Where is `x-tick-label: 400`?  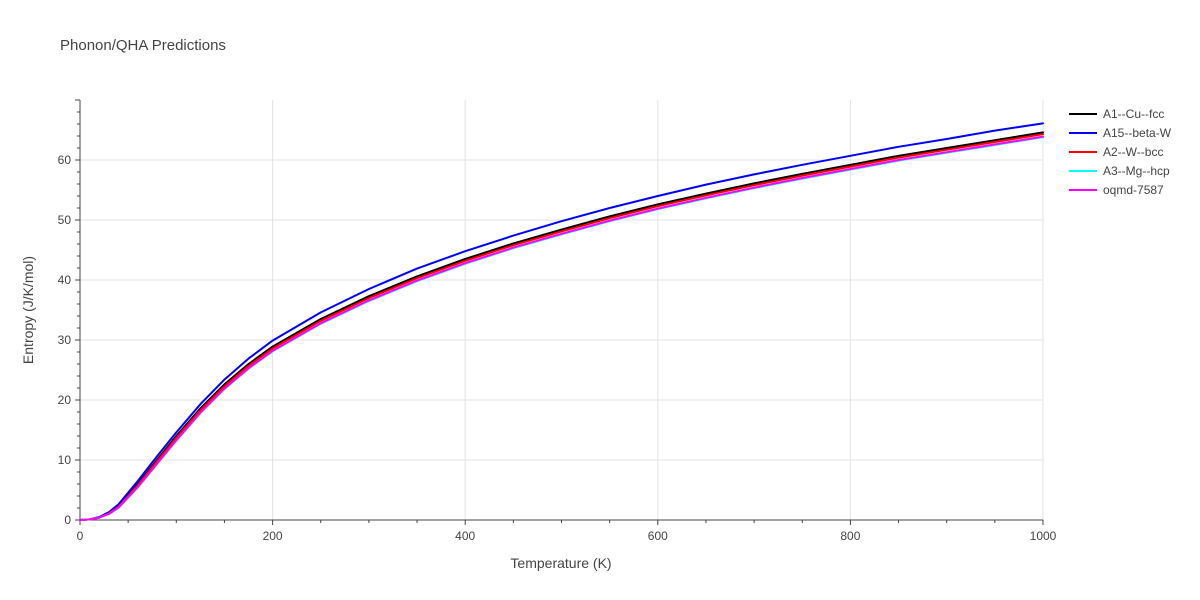
x-tick-label: 400 is located at coordinates (465, 536).